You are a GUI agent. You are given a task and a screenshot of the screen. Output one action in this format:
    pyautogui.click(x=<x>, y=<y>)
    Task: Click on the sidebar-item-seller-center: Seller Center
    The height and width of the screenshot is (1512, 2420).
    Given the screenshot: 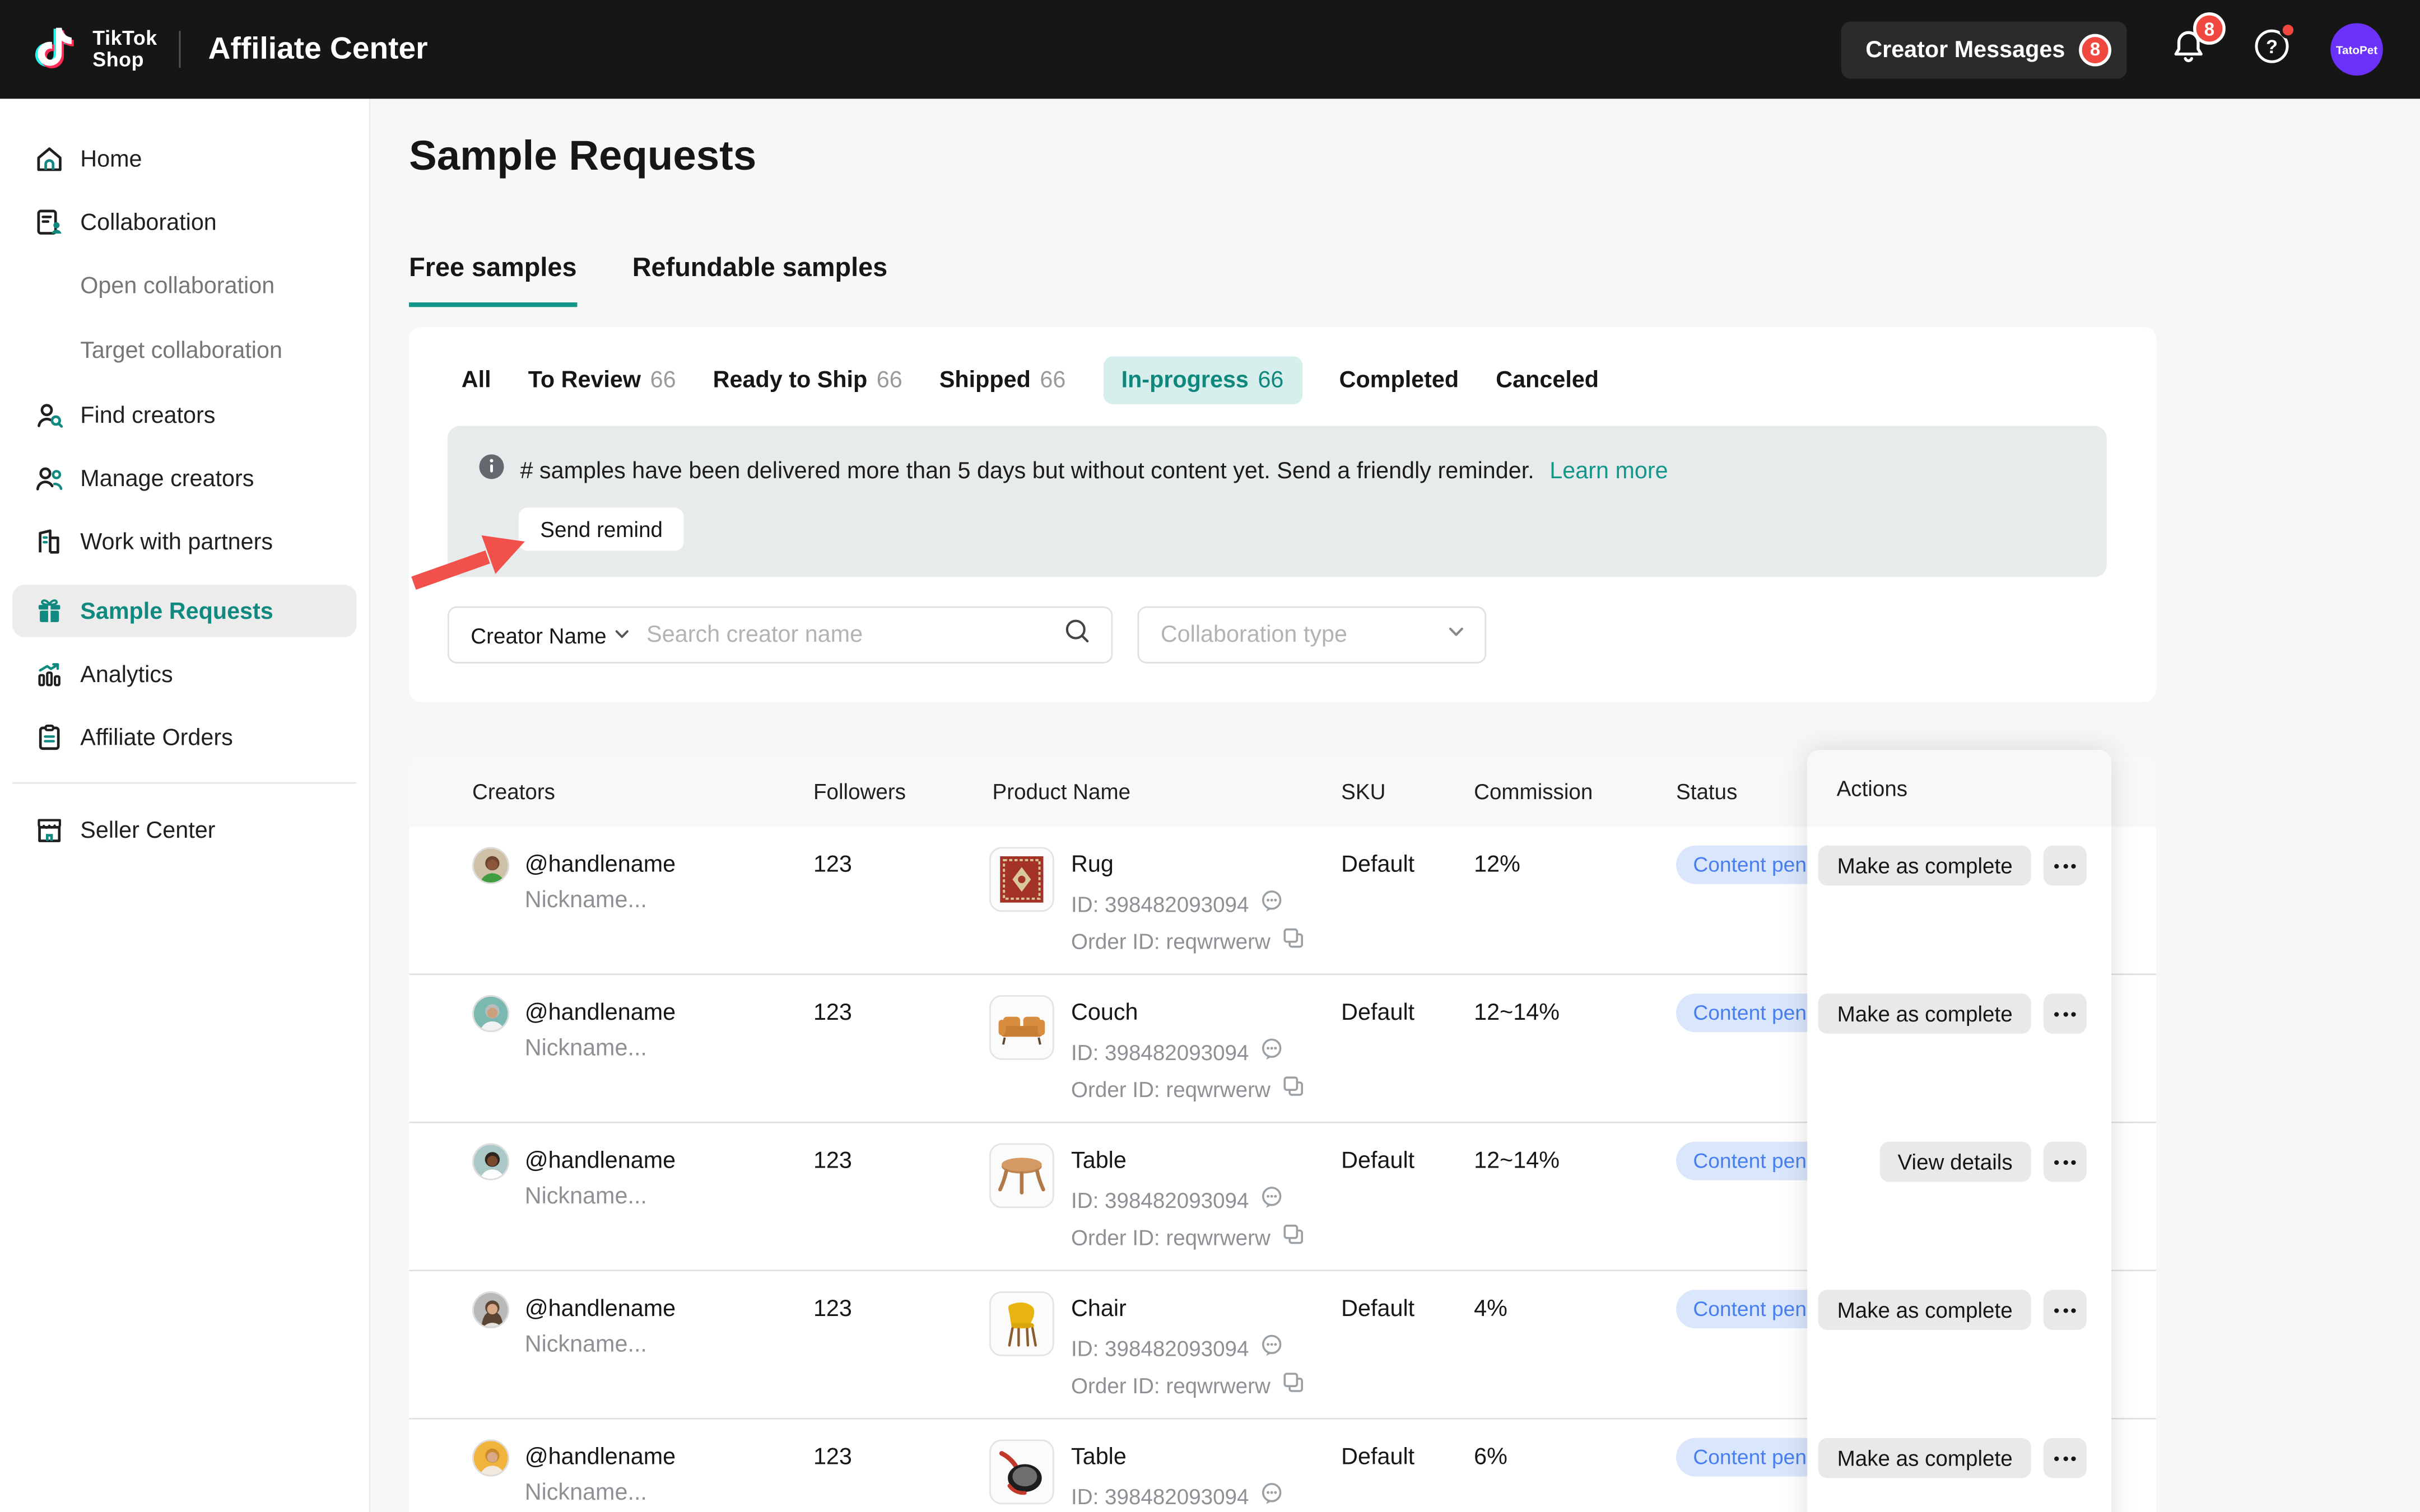 What is the action you would take?
    pyautogui.click(x=184, y=830)
    